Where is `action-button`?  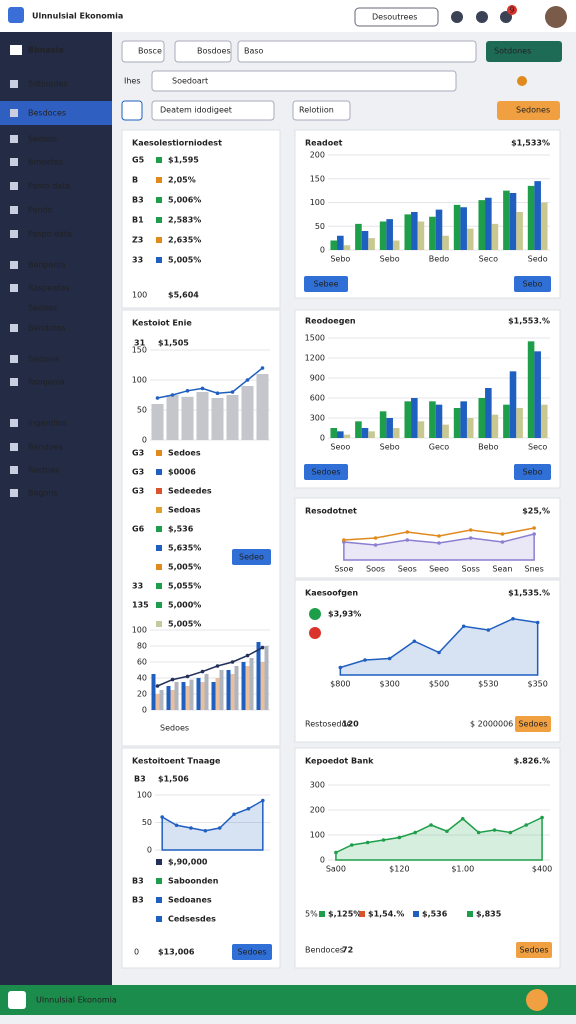 action-button is located at coordinates (524, 51).